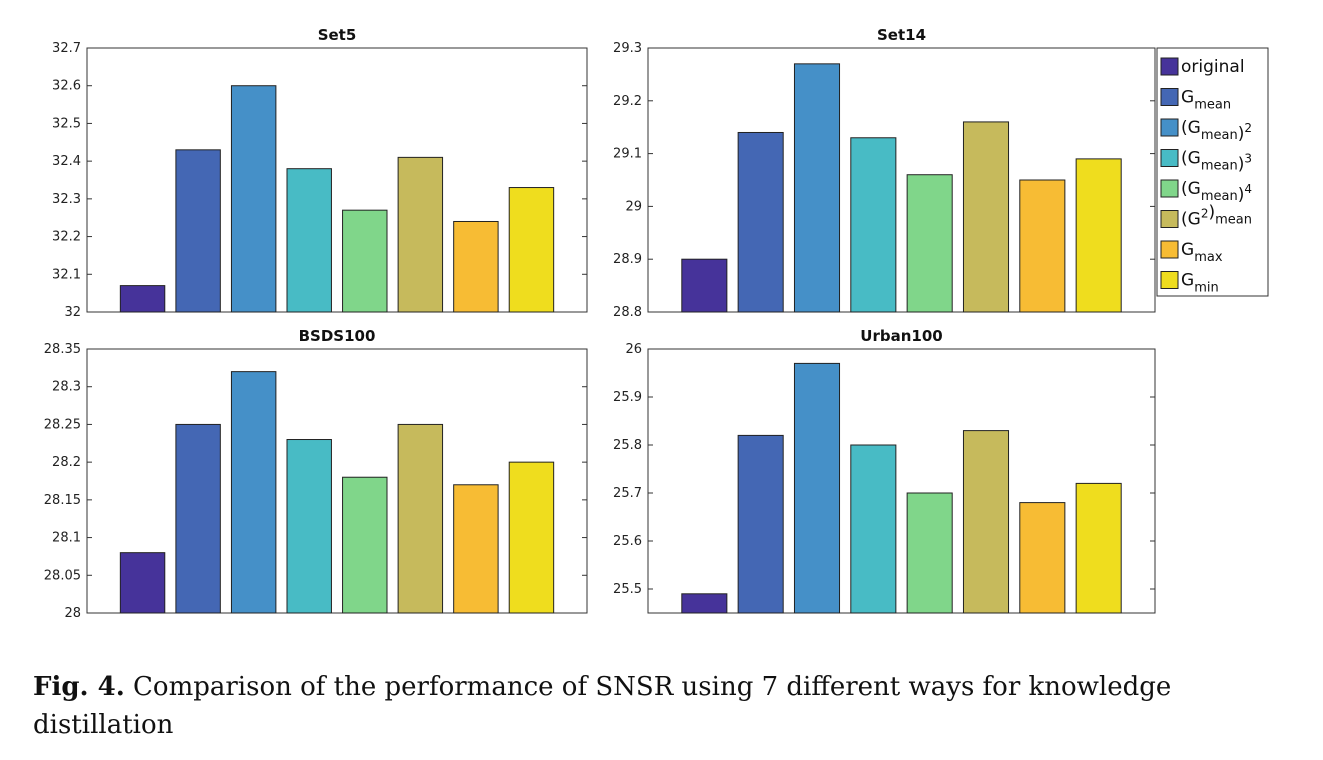 Image resolution: width=1323 pixels, height=760 pixels. Describe the element at coordinates (627, 541) in the screenshot. I see `y-tick-label: 25.6` at that location.